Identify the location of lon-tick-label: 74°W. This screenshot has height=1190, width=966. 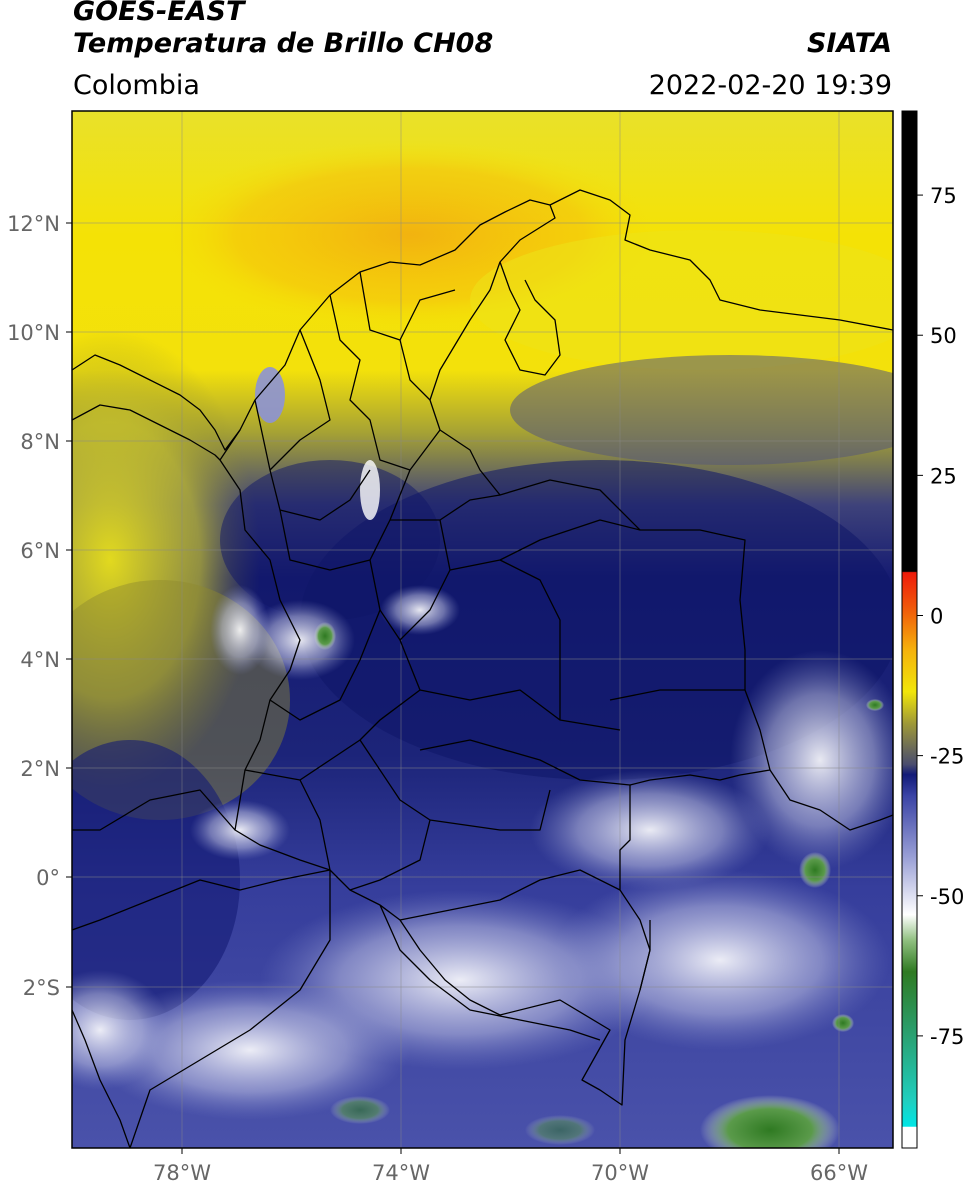
(401, 1173).